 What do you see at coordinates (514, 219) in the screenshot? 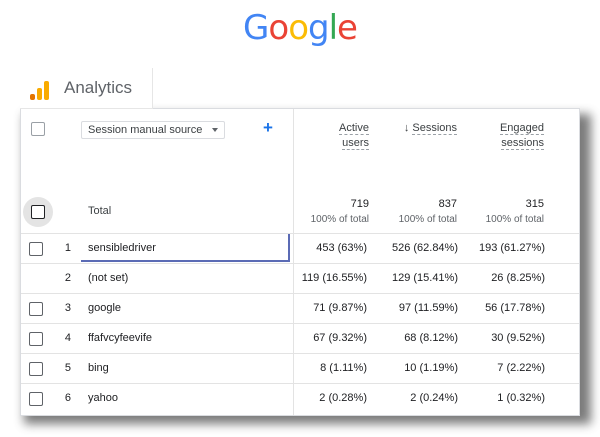
I see `totals-engaged-sessions-pct: 100% of total` at bounding box center [514, 219].